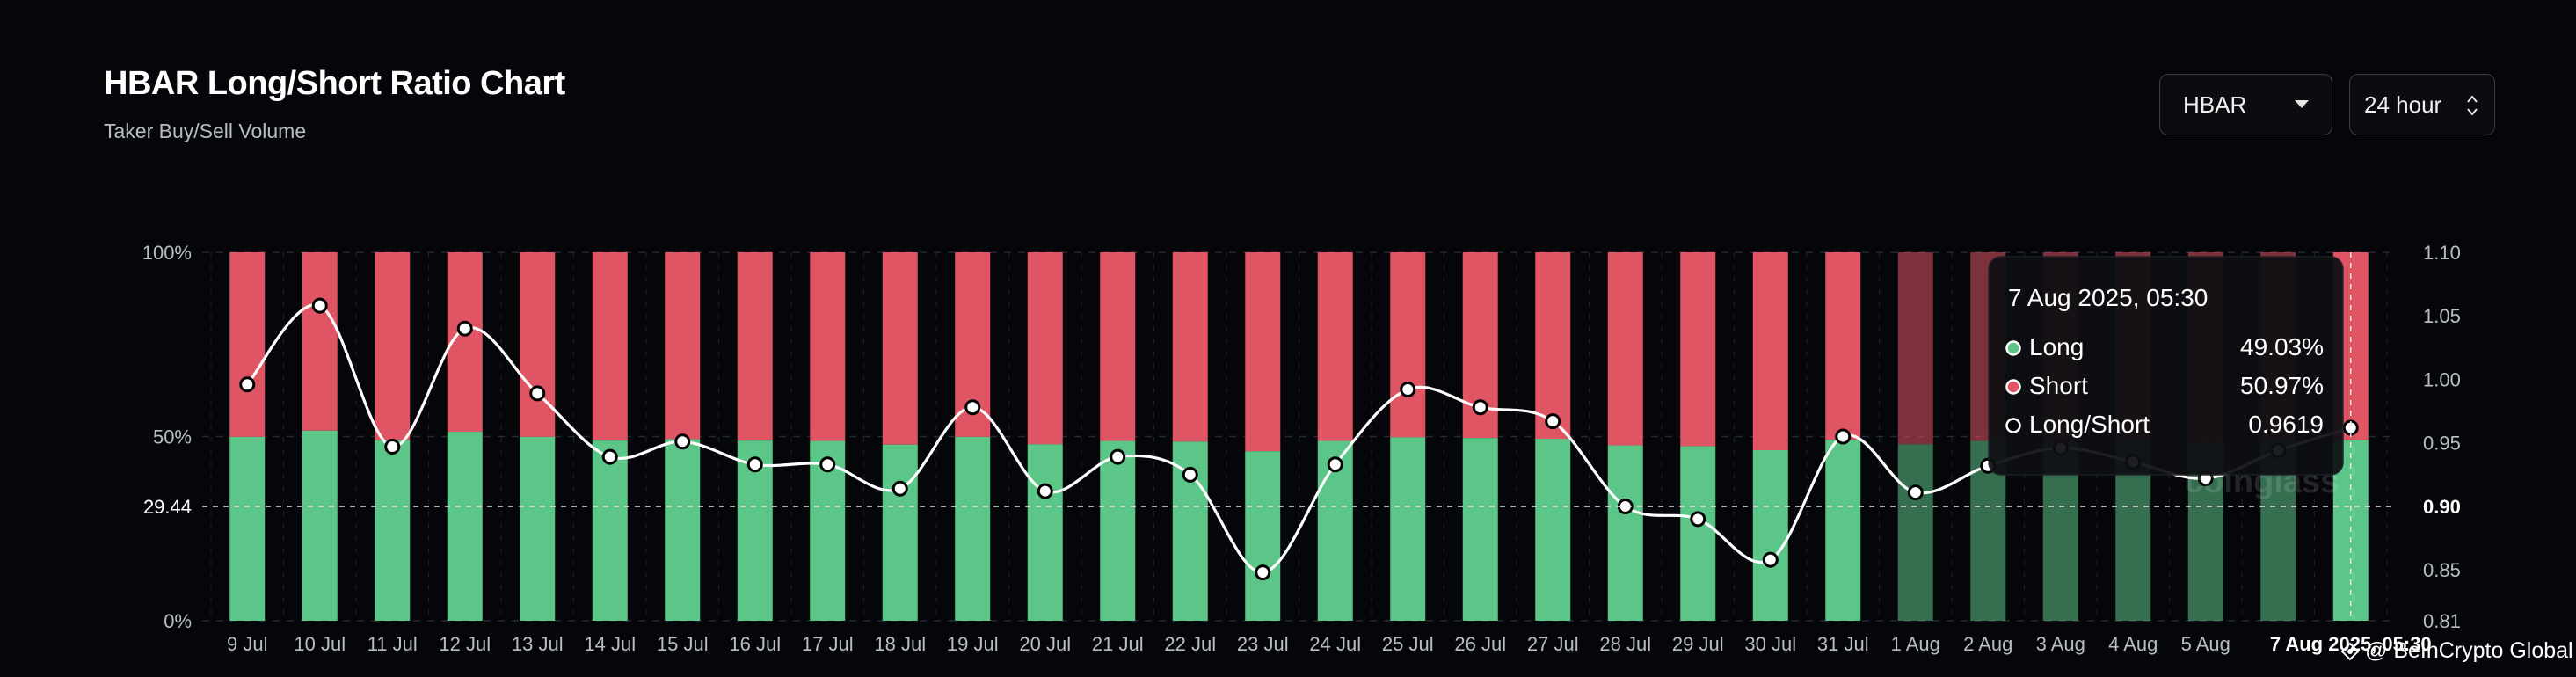 The height and width of the screenshot is (677, 2576). What do you see at coordinates (2350, 651) in the screenshot?
I see `beincrypto-logo-icon` at bounding box center [2350, 651].